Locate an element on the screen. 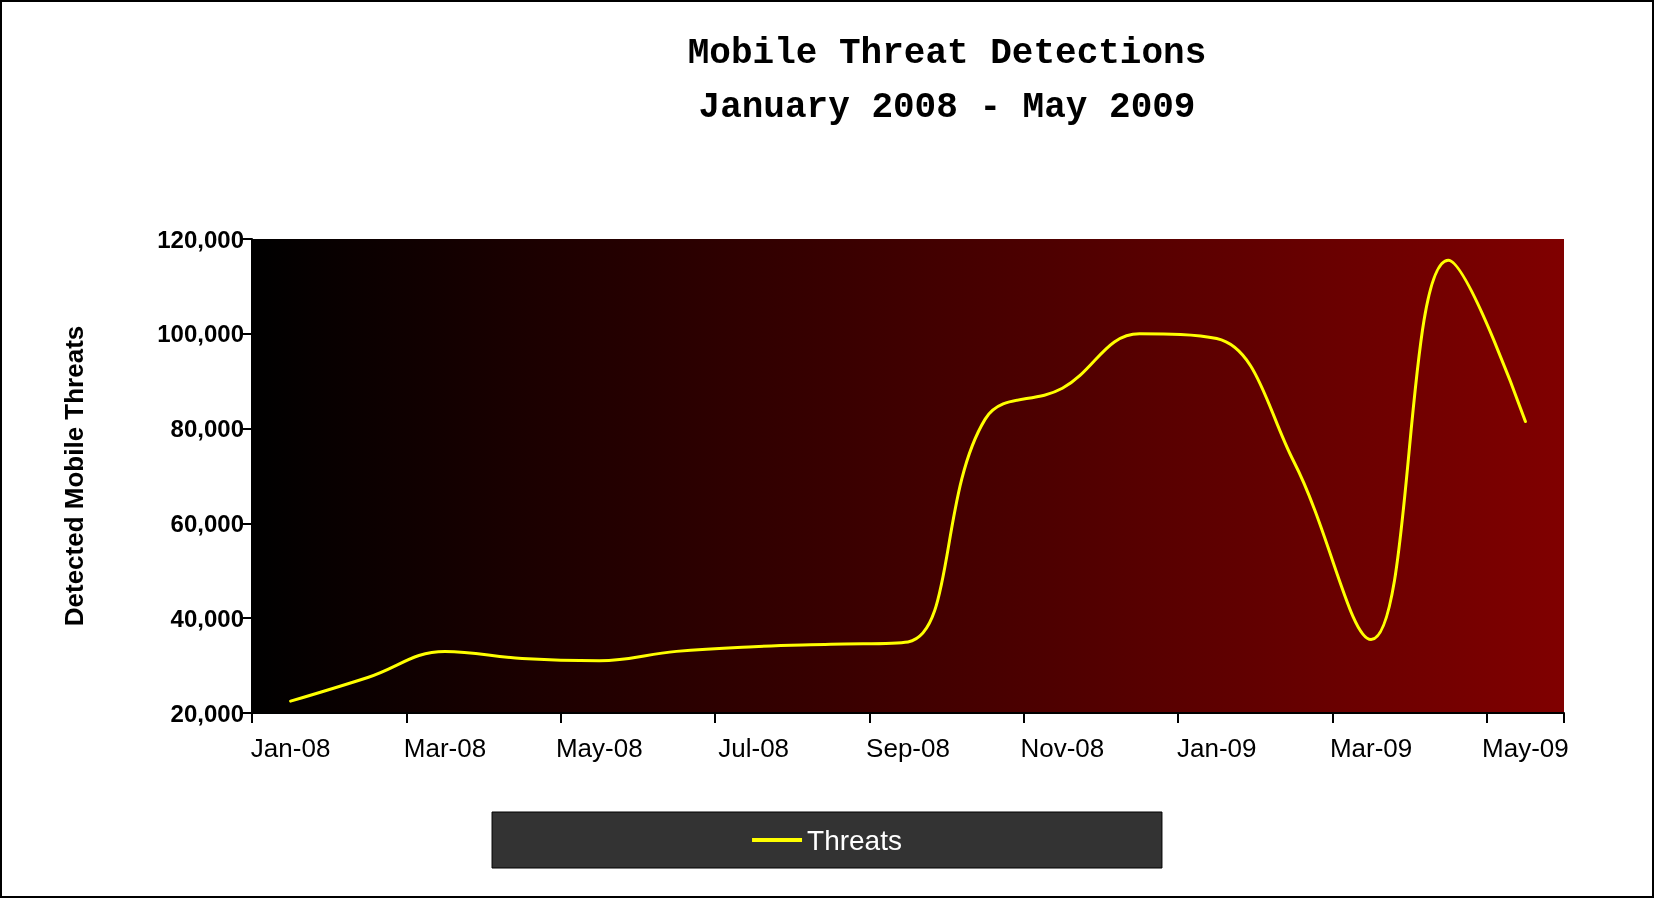  x-tick-label: Mar-08 is located at coordinates (445, 748).